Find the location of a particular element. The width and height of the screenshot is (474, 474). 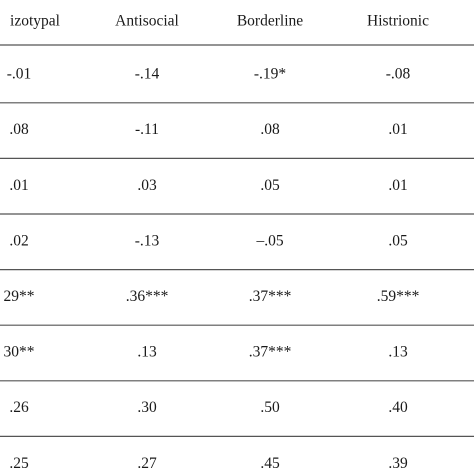

cell: .25 is located at coordinates (19, 463).